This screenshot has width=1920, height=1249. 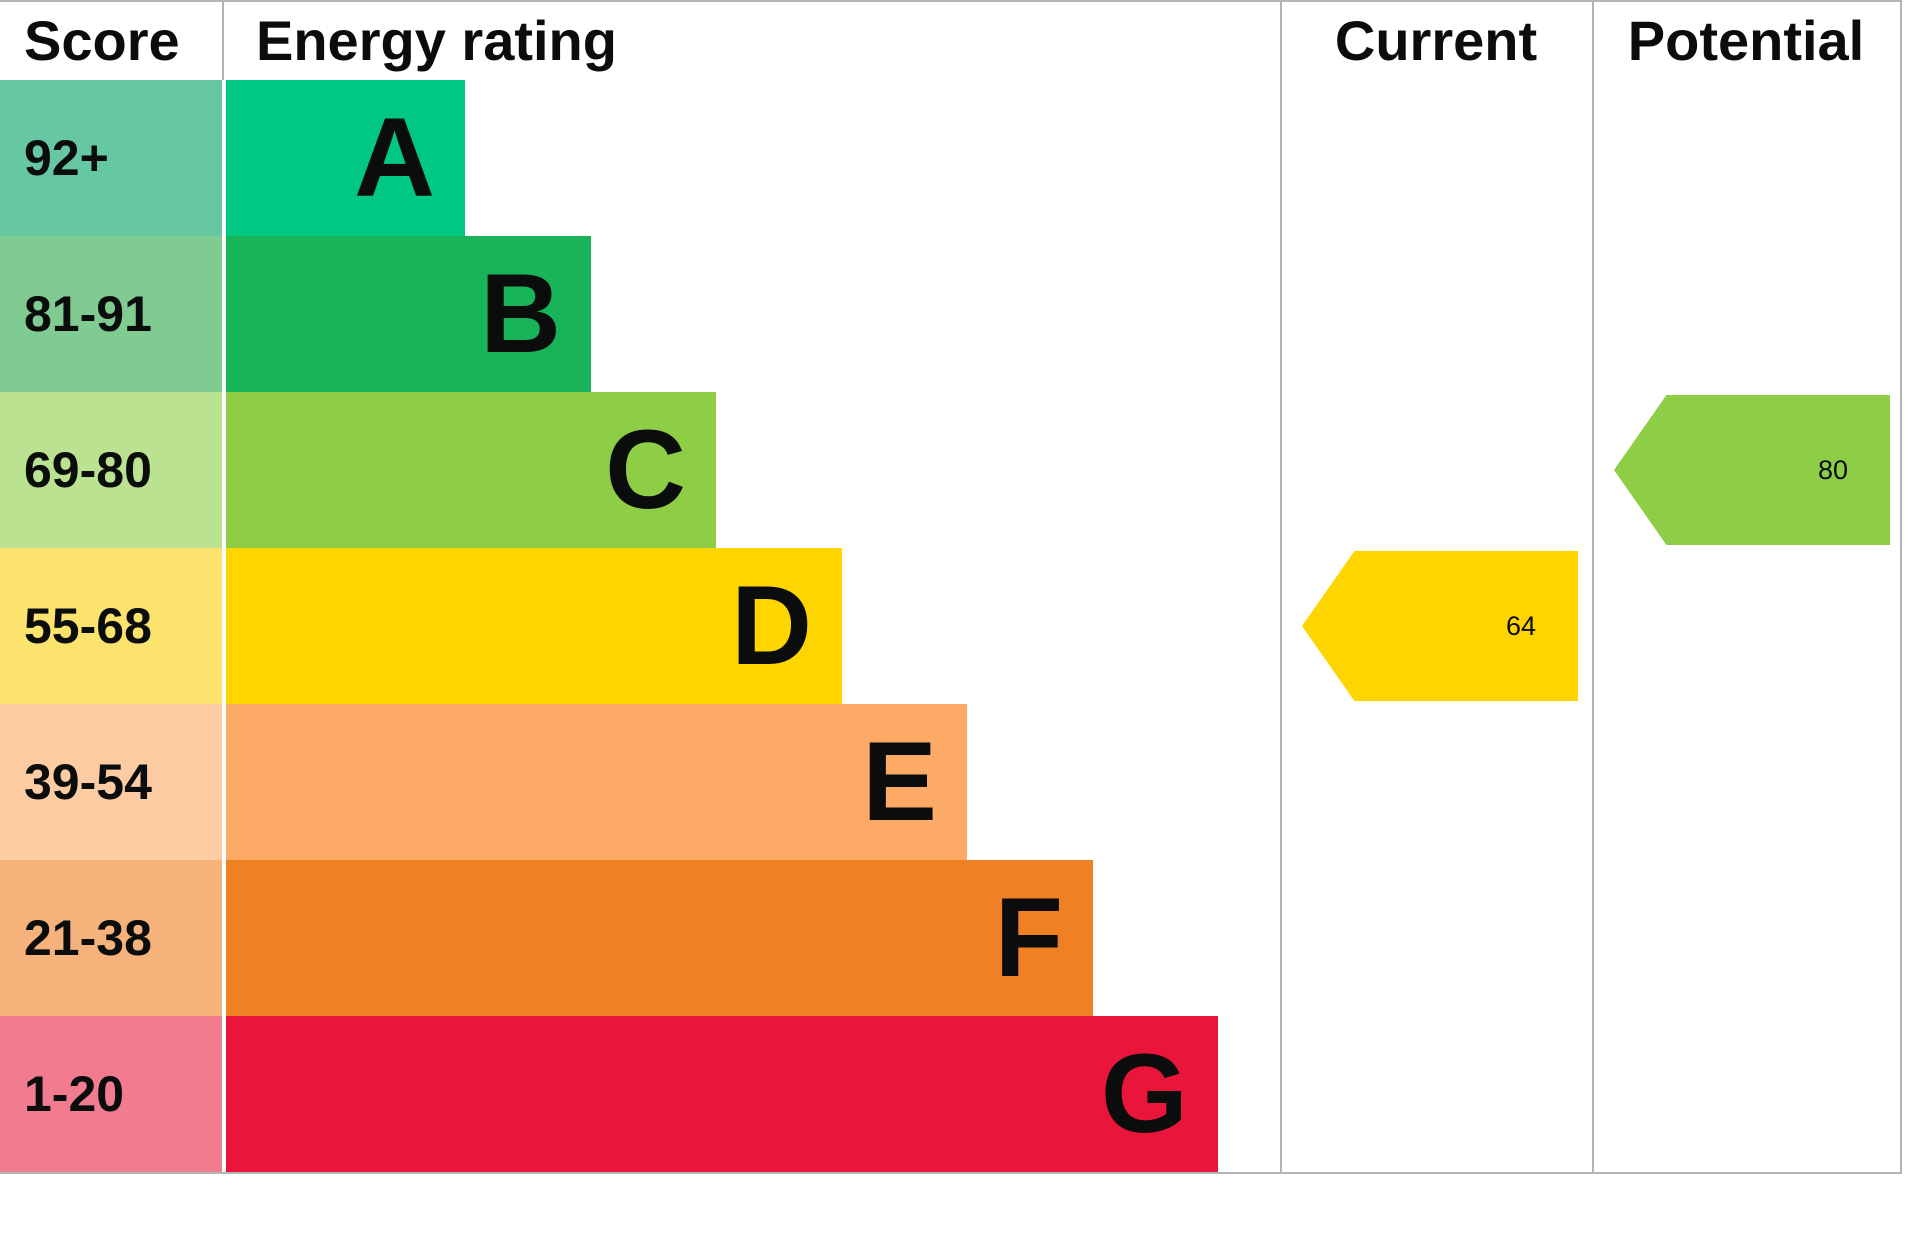 I want to click on band-row-e: 39-54 E, so click(x=609, y=782).